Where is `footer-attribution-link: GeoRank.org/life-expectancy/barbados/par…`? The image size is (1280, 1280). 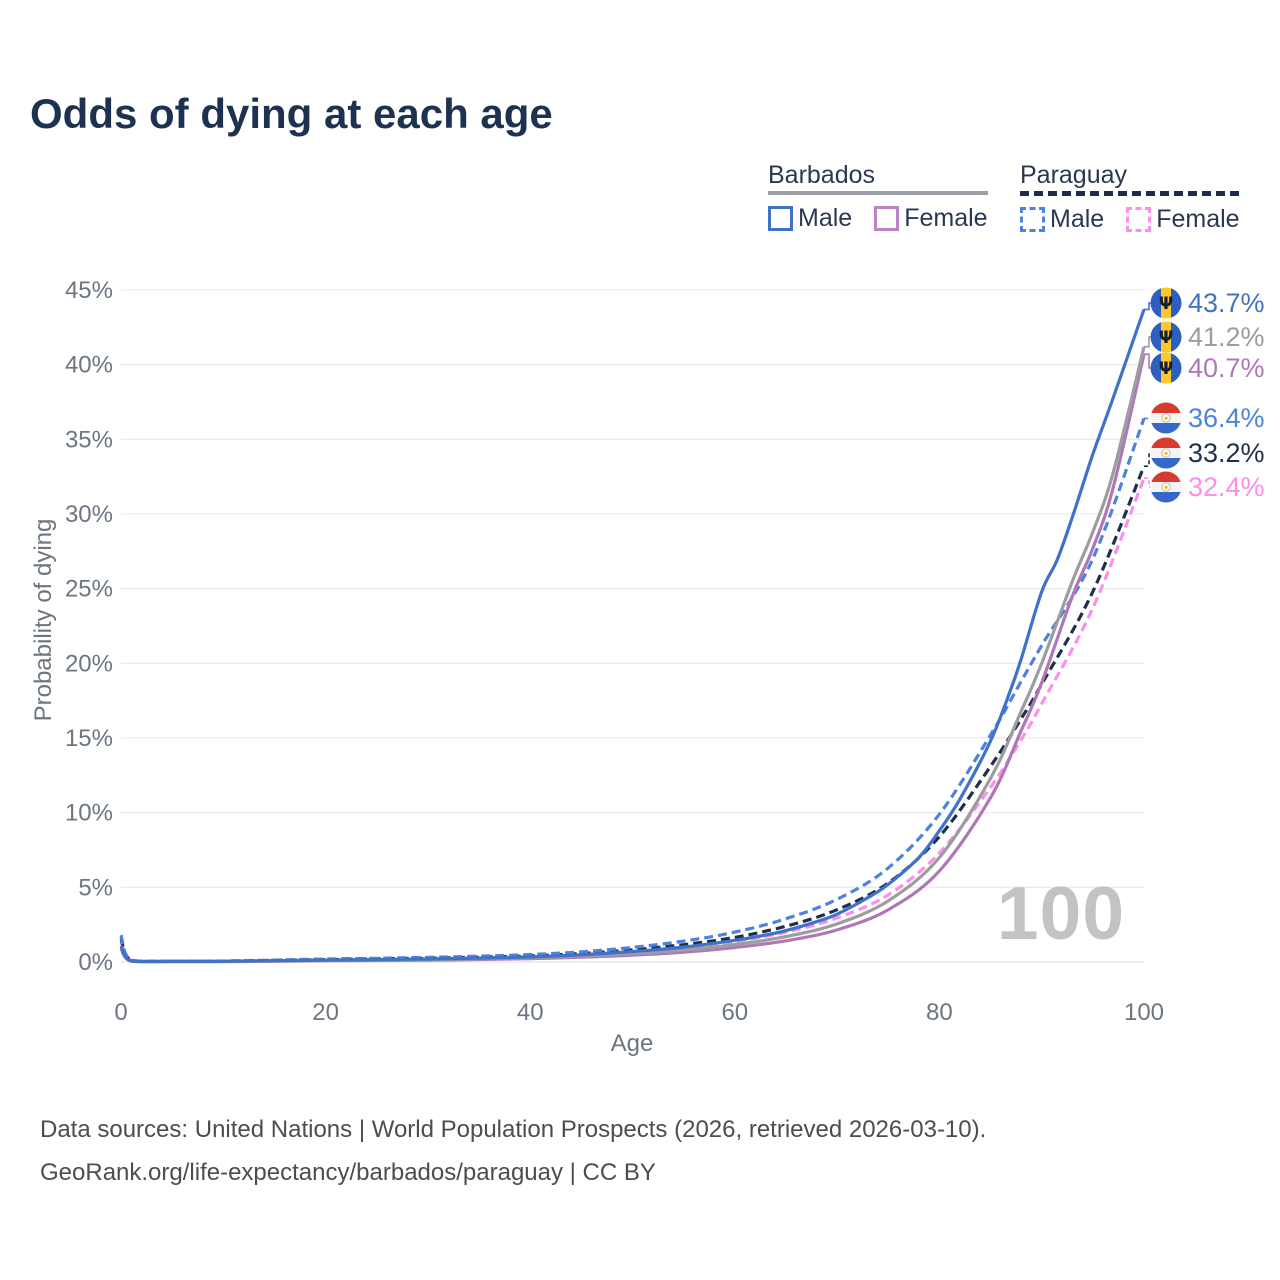 footer-attribution-link: GeoRank.org/life-expectancy/barbados/par… is located at coordinates (348, 1172).